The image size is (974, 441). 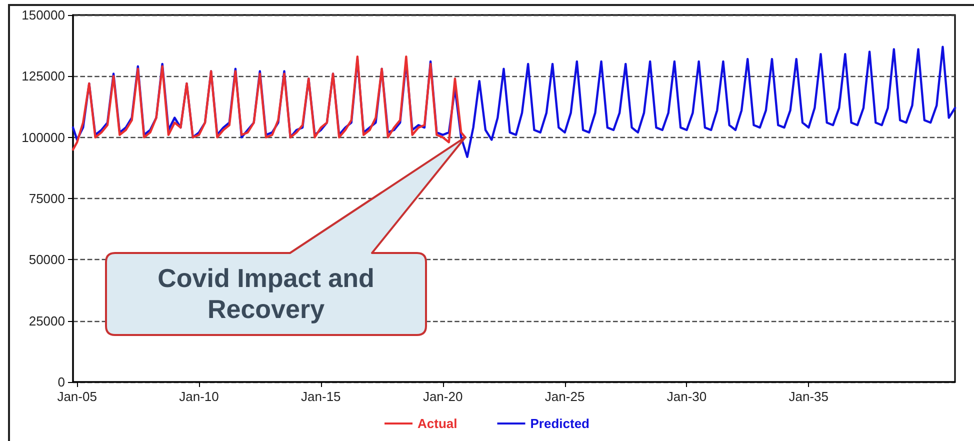 I want to click on y-tick-label: 150000, so click(x=43, y=15).